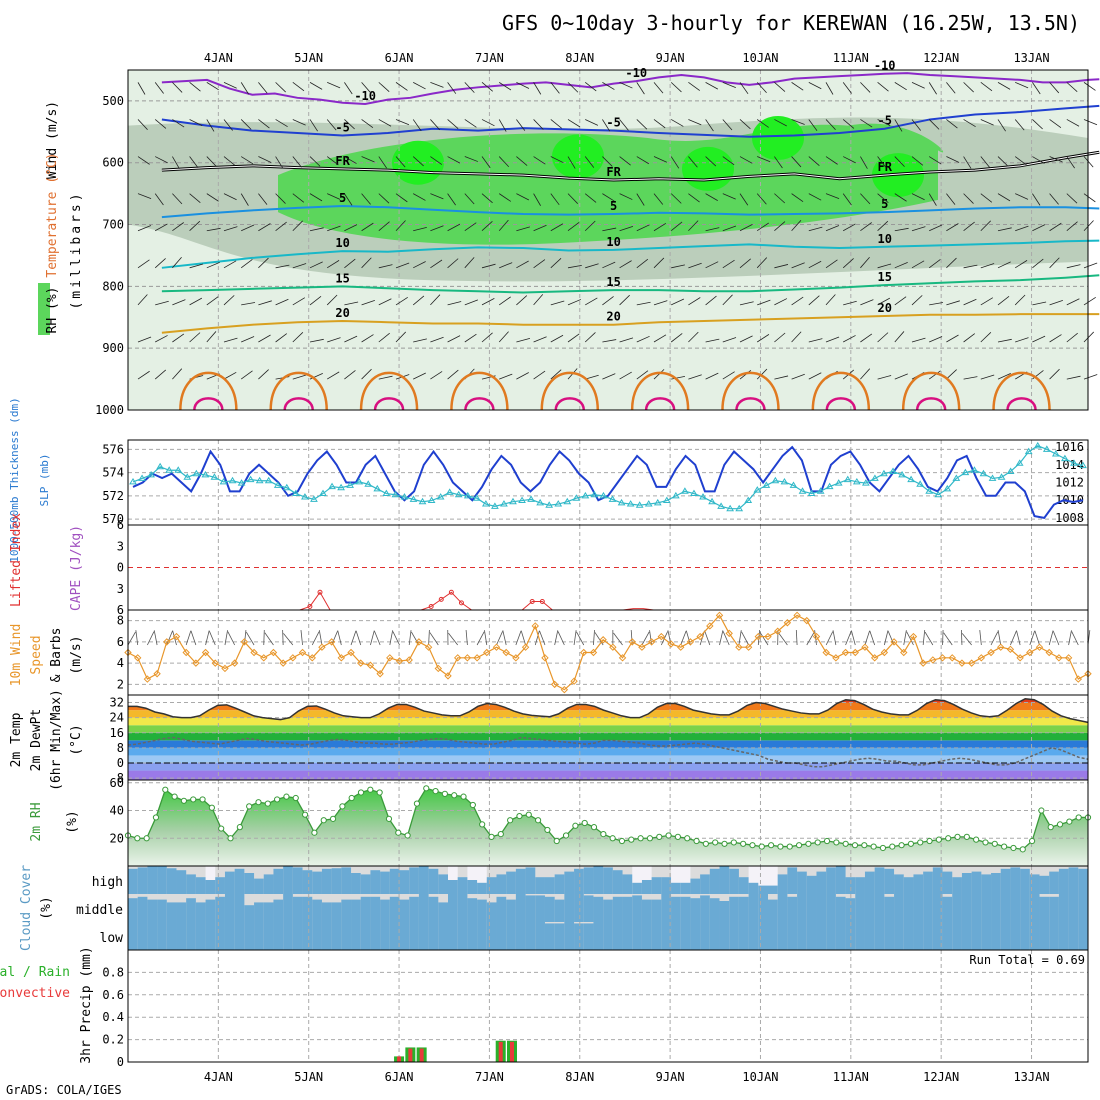 Image resolution: width=1100 pixels, height=1100 pixels. What do you see at coordinates (120, 525) in the screenshot?
I see `li-tick-label: 6` at bounding box center [120, 525].